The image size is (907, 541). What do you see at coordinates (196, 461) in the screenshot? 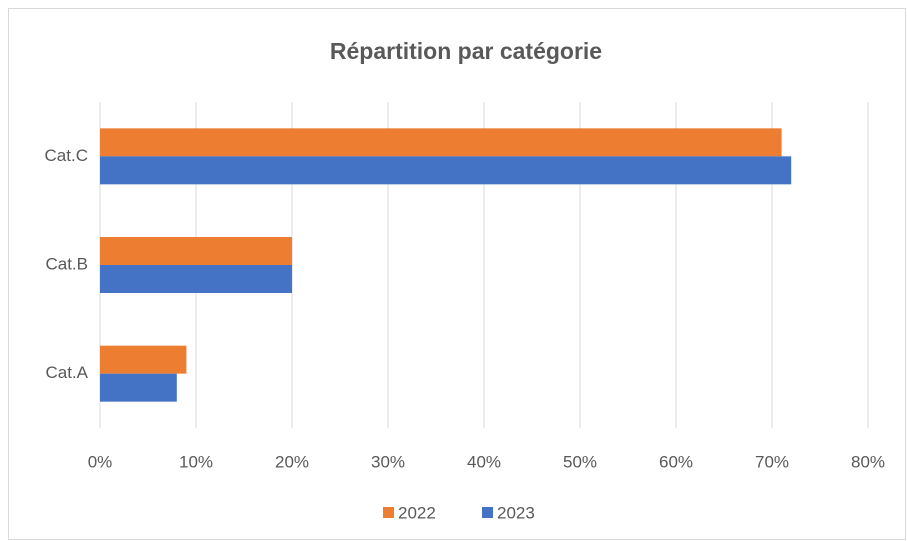
I see `x-tick-label: 10%` at bounding box center [196, 461].